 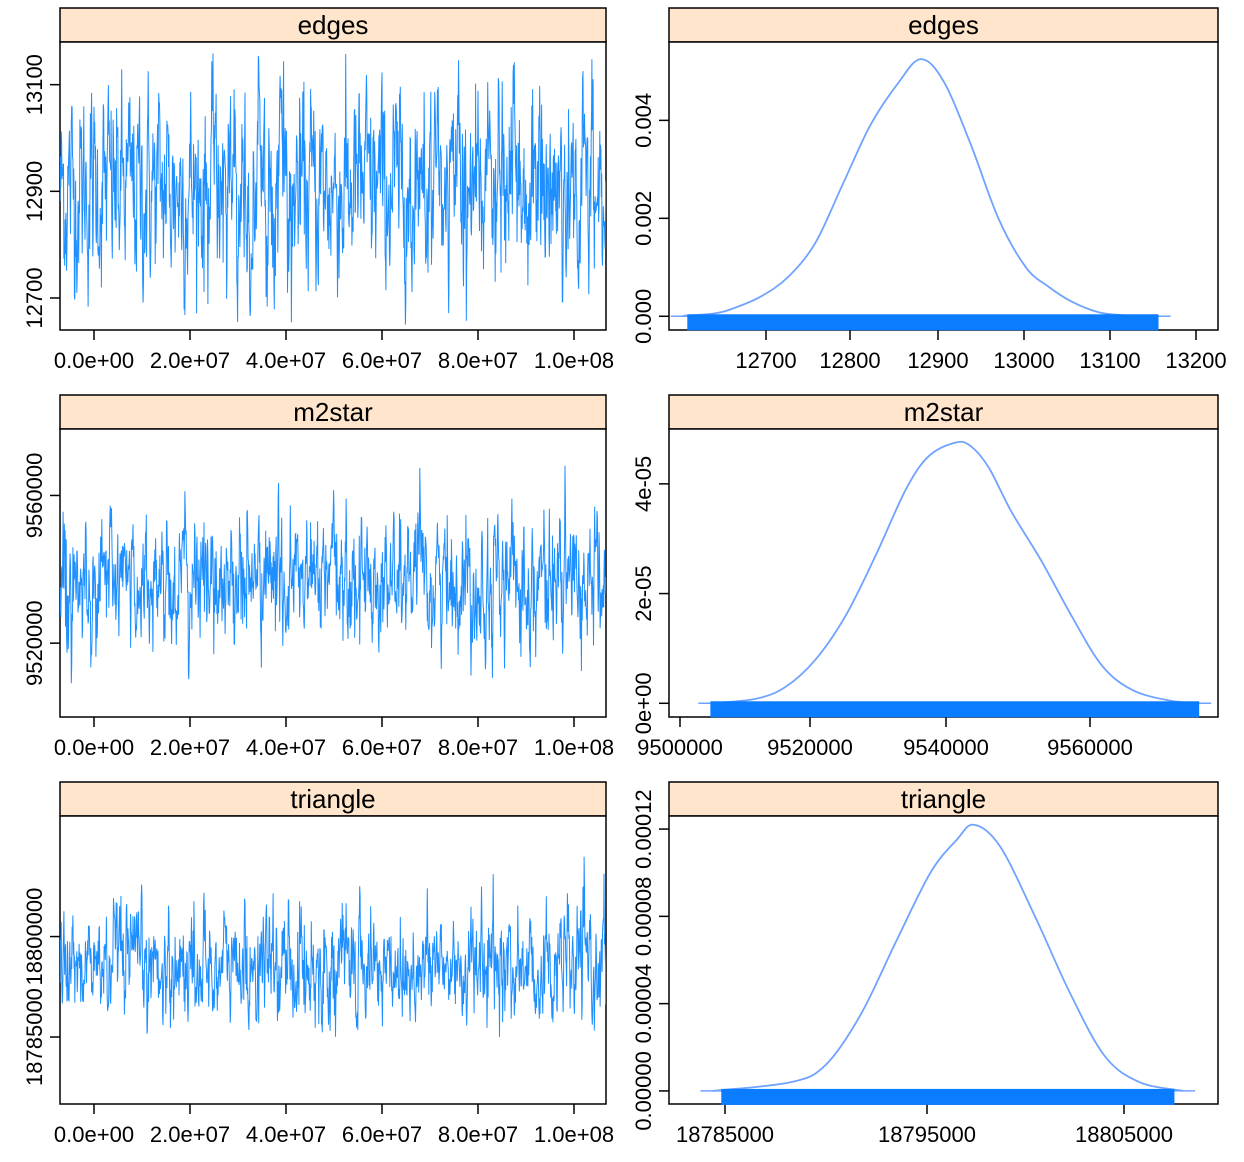 I want to click on x-tick-label: 12800, so click(x=849, y=360).